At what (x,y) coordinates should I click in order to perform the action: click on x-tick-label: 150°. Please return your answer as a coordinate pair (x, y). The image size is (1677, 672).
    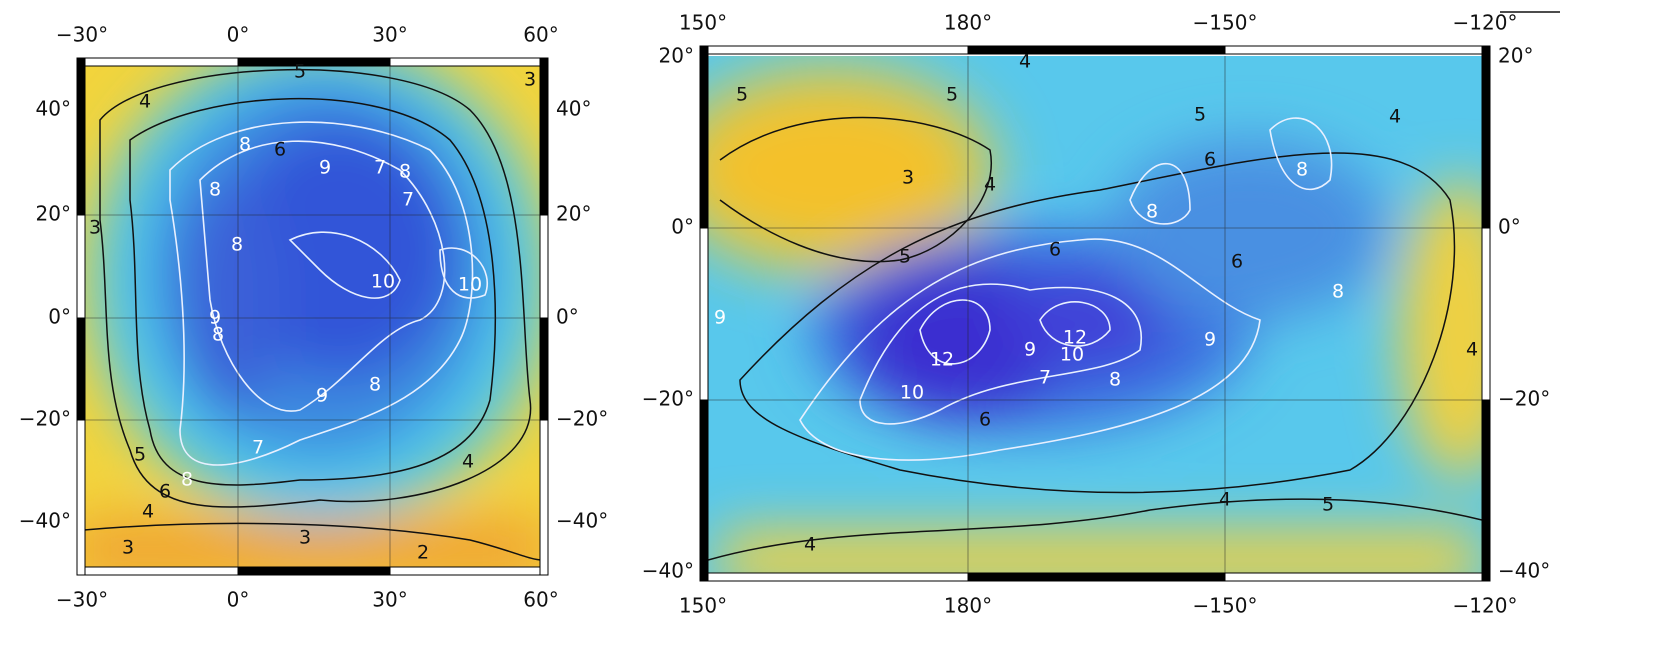
    Looking at the image, I should click on (703, 23).